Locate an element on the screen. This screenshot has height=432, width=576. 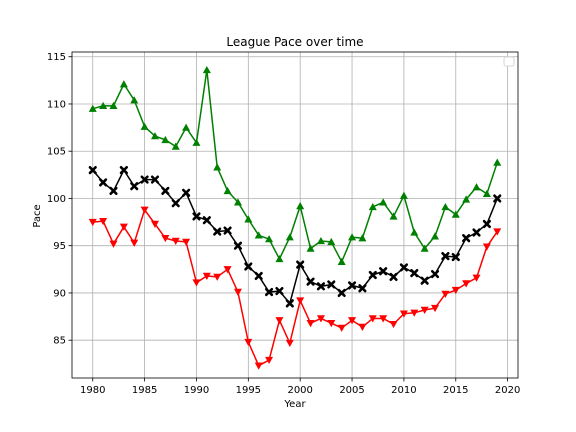
x-axis-ticks: 1980 1985 1990 1995 2000 2005 2010 2015 2020 is located at coordinates (300, 387).